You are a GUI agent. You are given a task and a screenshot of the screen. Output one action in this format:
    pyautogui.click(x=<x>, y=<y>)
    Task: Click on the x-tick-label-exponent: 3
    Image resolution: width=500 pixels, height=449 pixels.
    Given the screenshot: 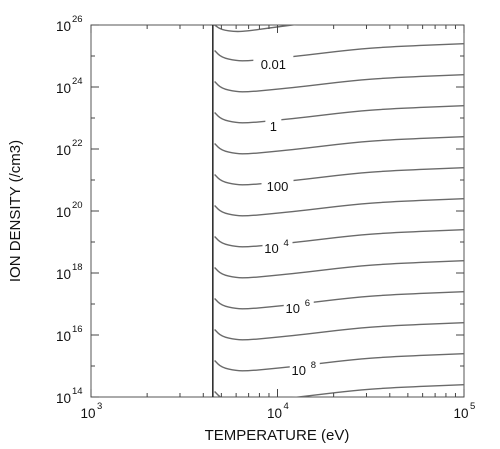 What is the action you would take?
    pyautogui.click(x=99, y=406)
    